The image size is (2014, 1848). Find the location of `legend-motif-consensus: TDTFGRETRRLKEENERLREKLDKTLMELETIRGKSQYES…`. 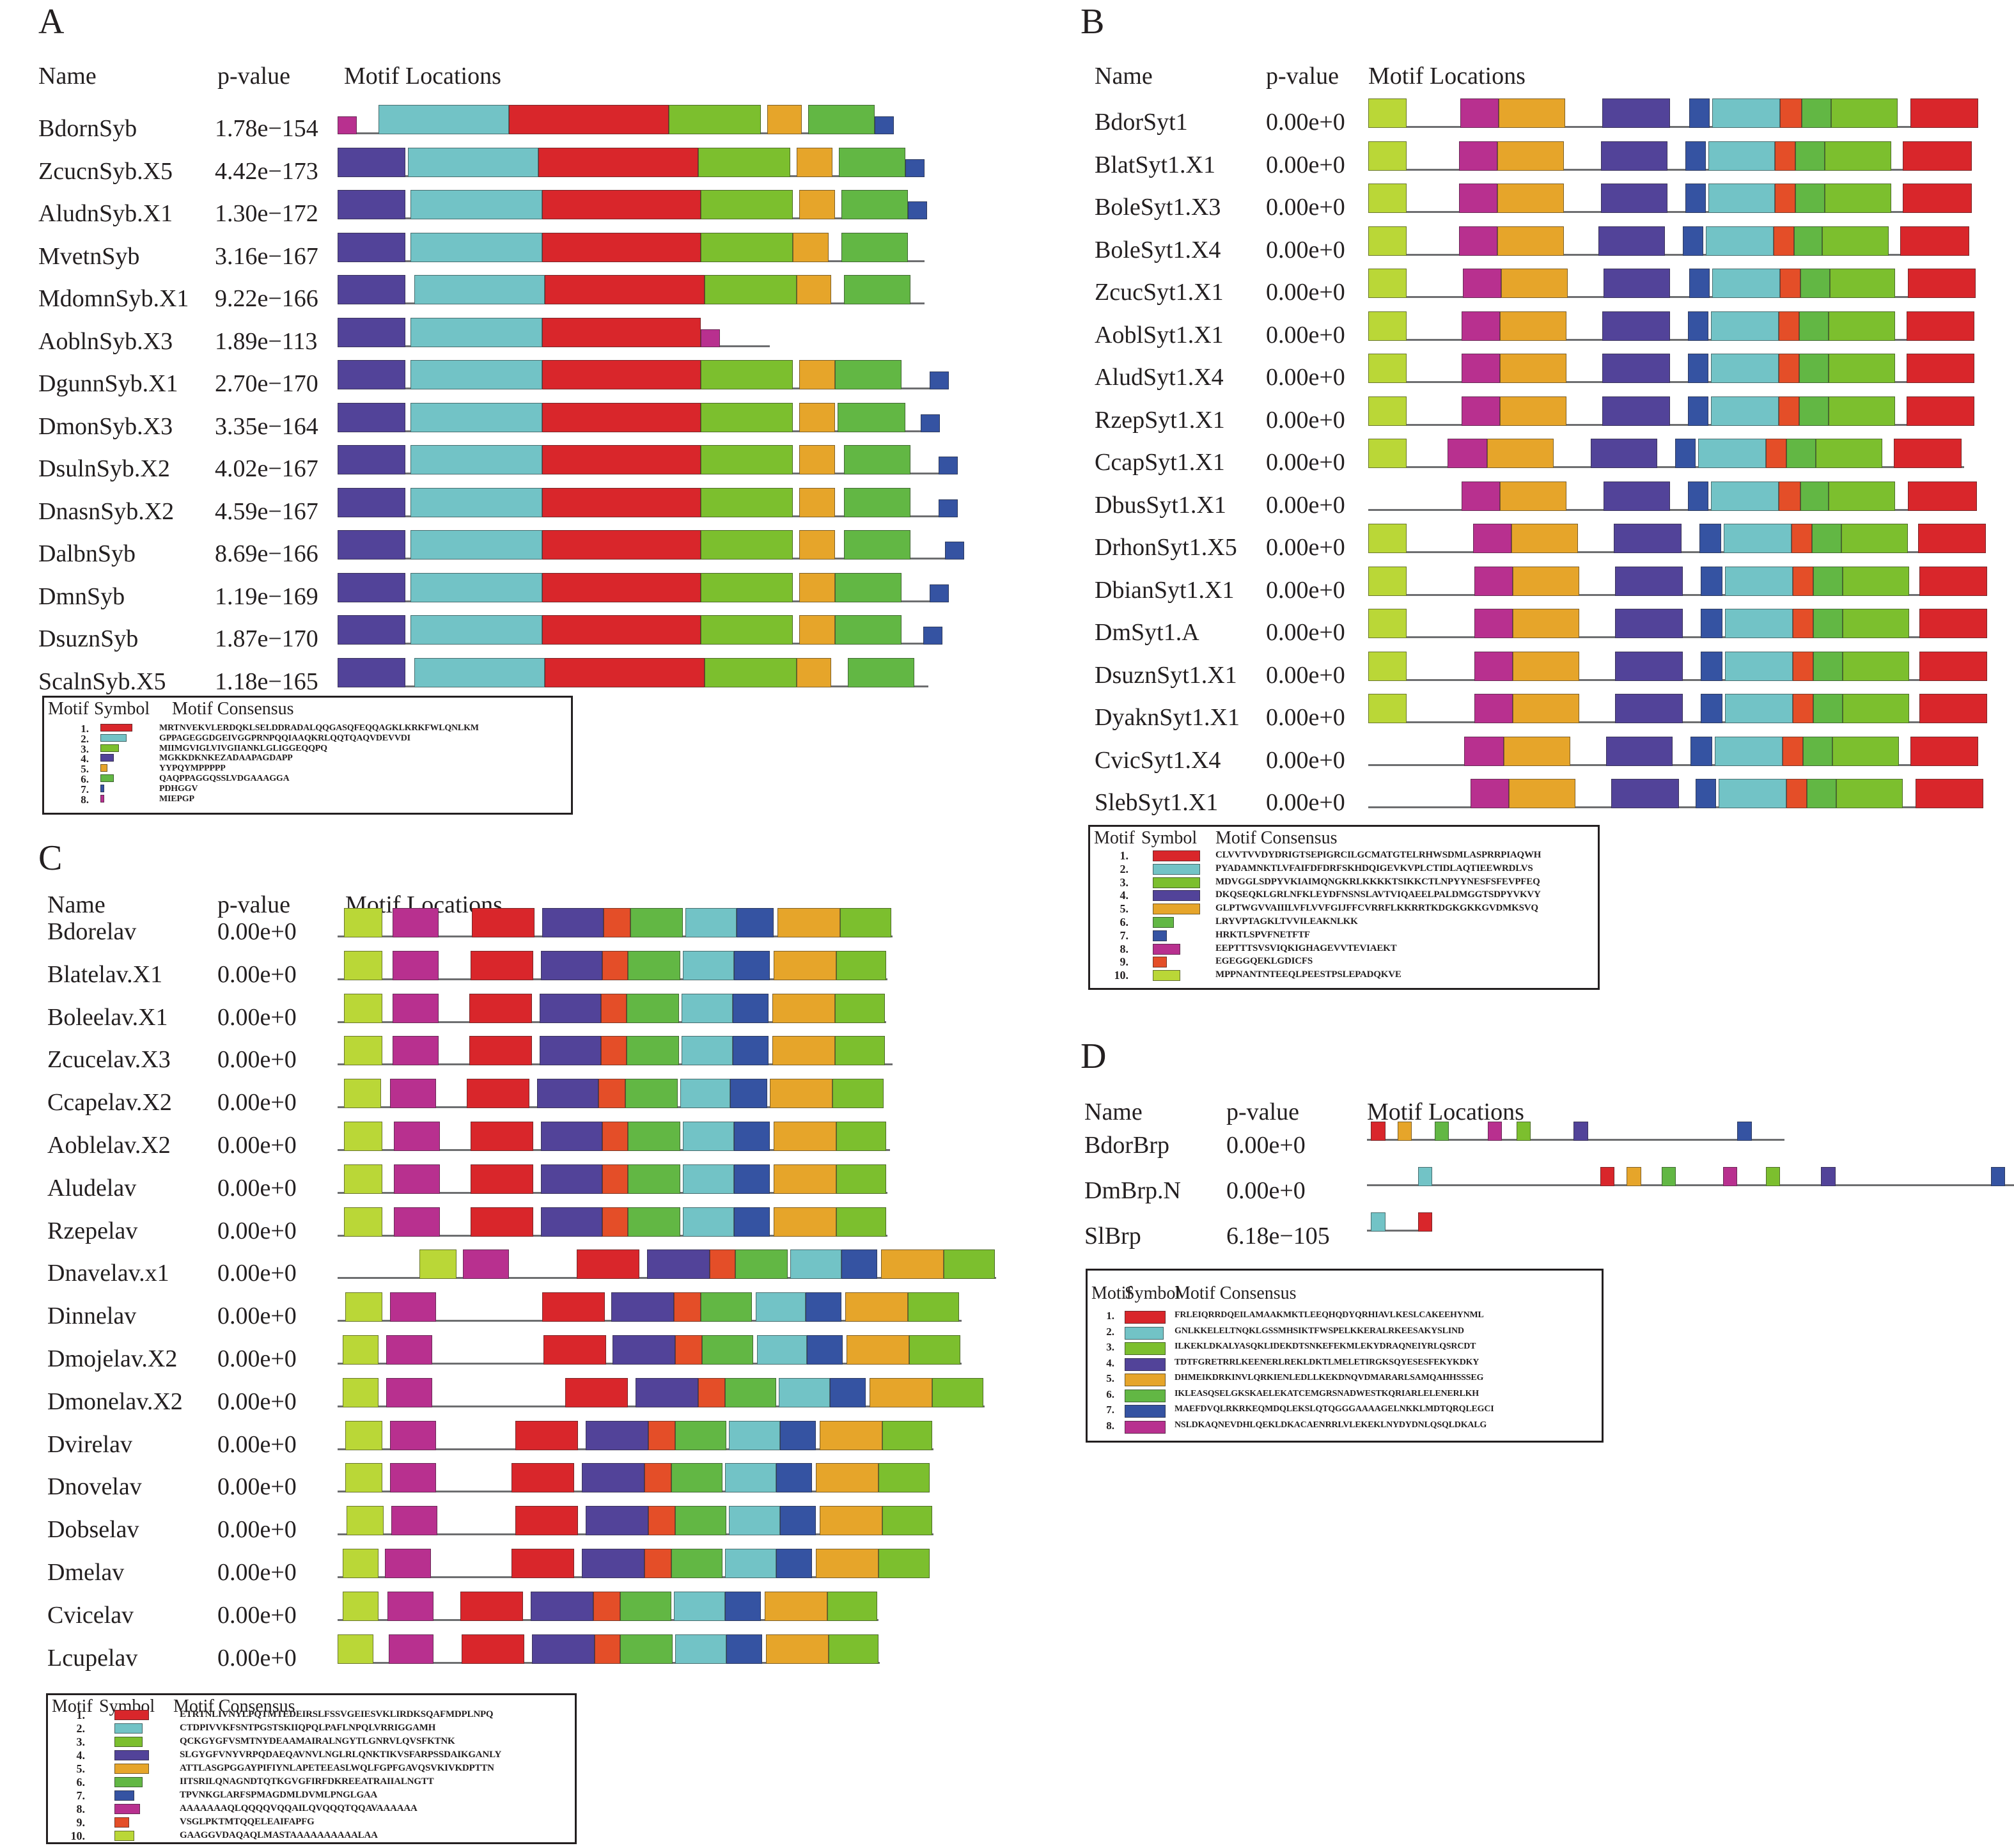

legend-motif-consensus: TDTFGRETRRLKEENERLREKLDKTLMELETIRGKSQYES… is located at coordinates (1327, 1362).